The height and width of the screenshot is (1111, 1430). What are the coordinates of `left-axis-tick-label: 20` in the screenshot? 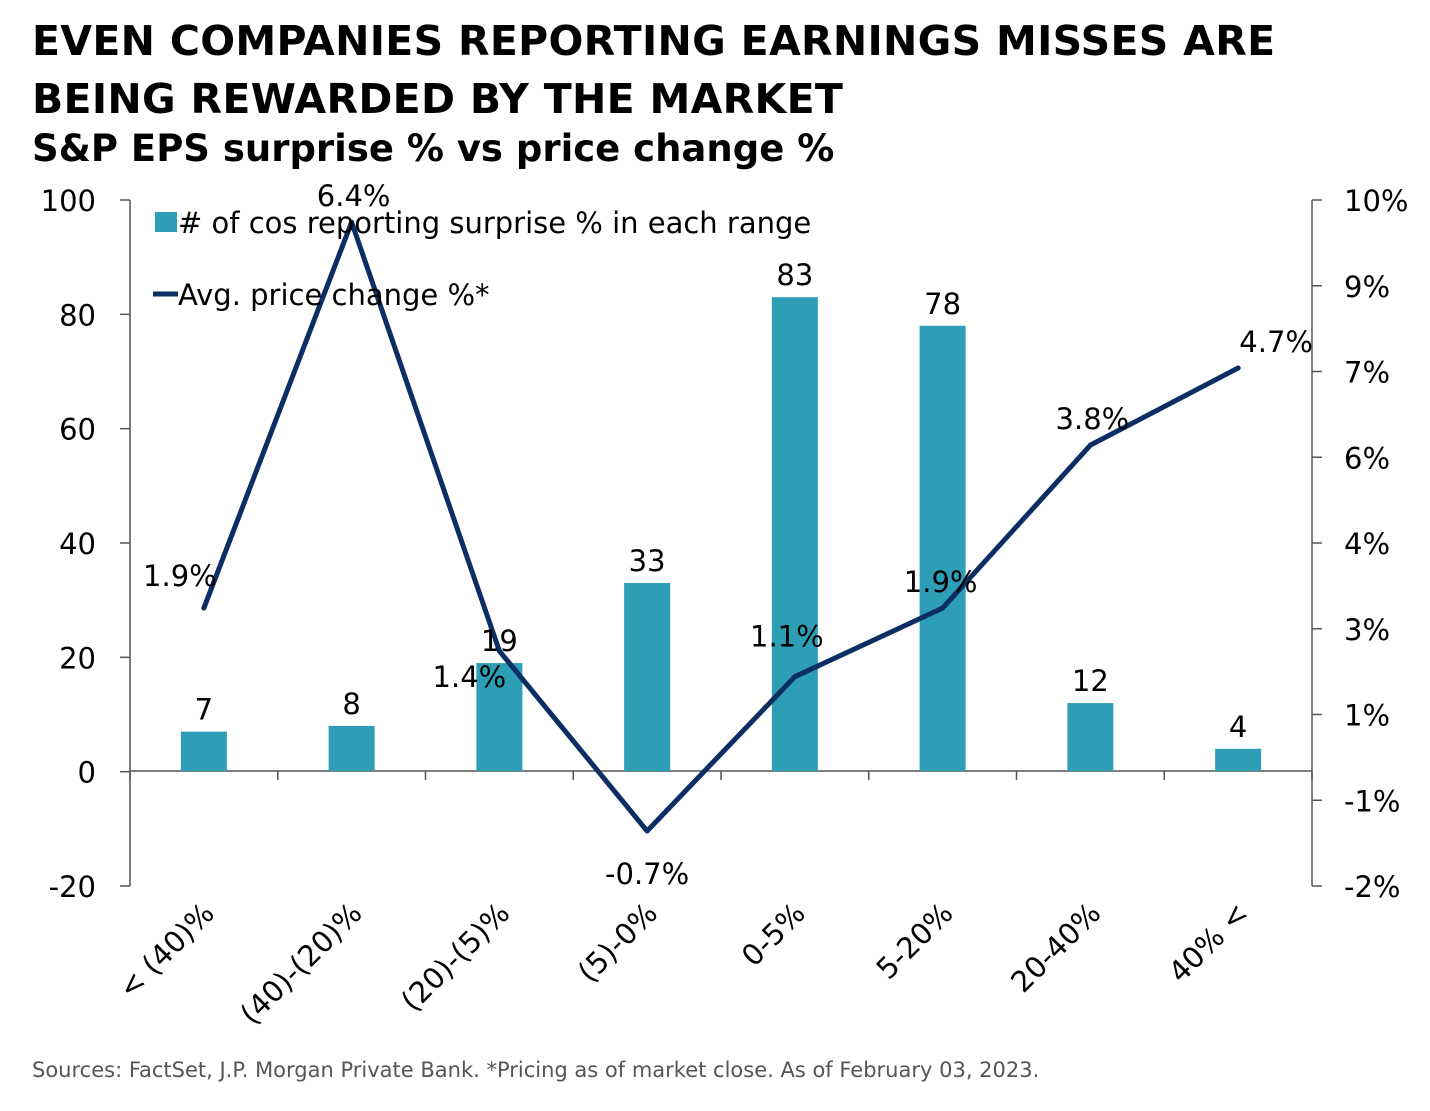 It's located at (77, 658).